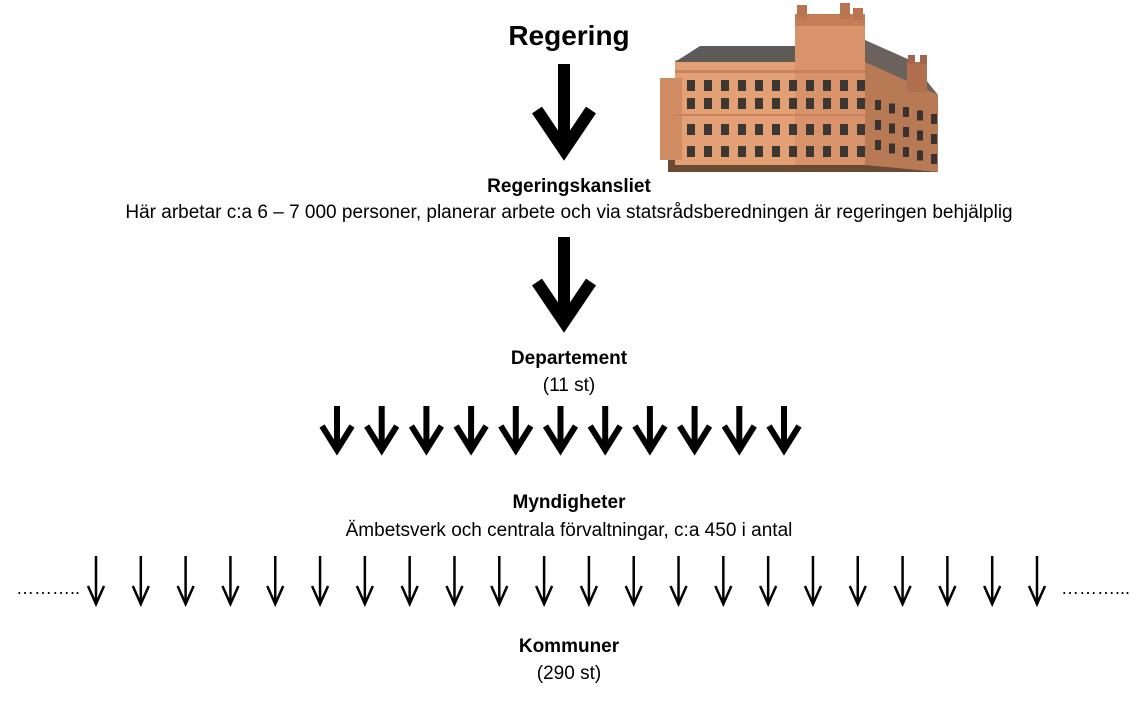 Image resolution: width=1138 pixels, height=705 pixels. What do you see at coordinates (569, 35) in the screenshot?
I see `regering-title: Regering` at bounding box center [569, 35].